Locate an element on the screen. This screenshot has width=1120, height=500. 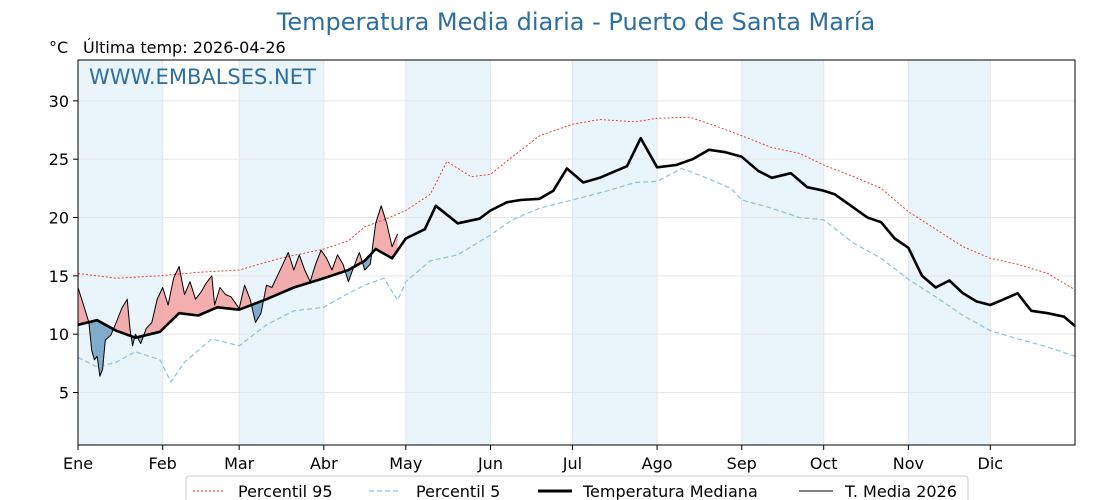
x-tick-label-2: Mar is located at coordinates (239, 463).